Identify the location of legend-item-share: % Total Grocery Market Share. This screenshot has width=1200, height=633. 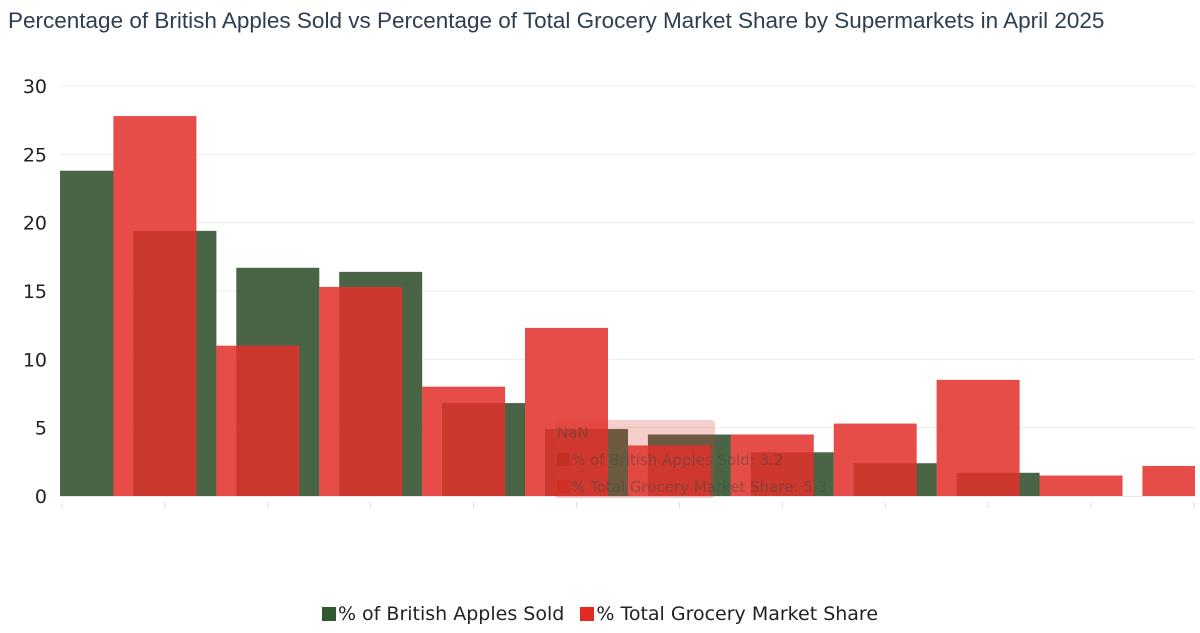
(729, 614).